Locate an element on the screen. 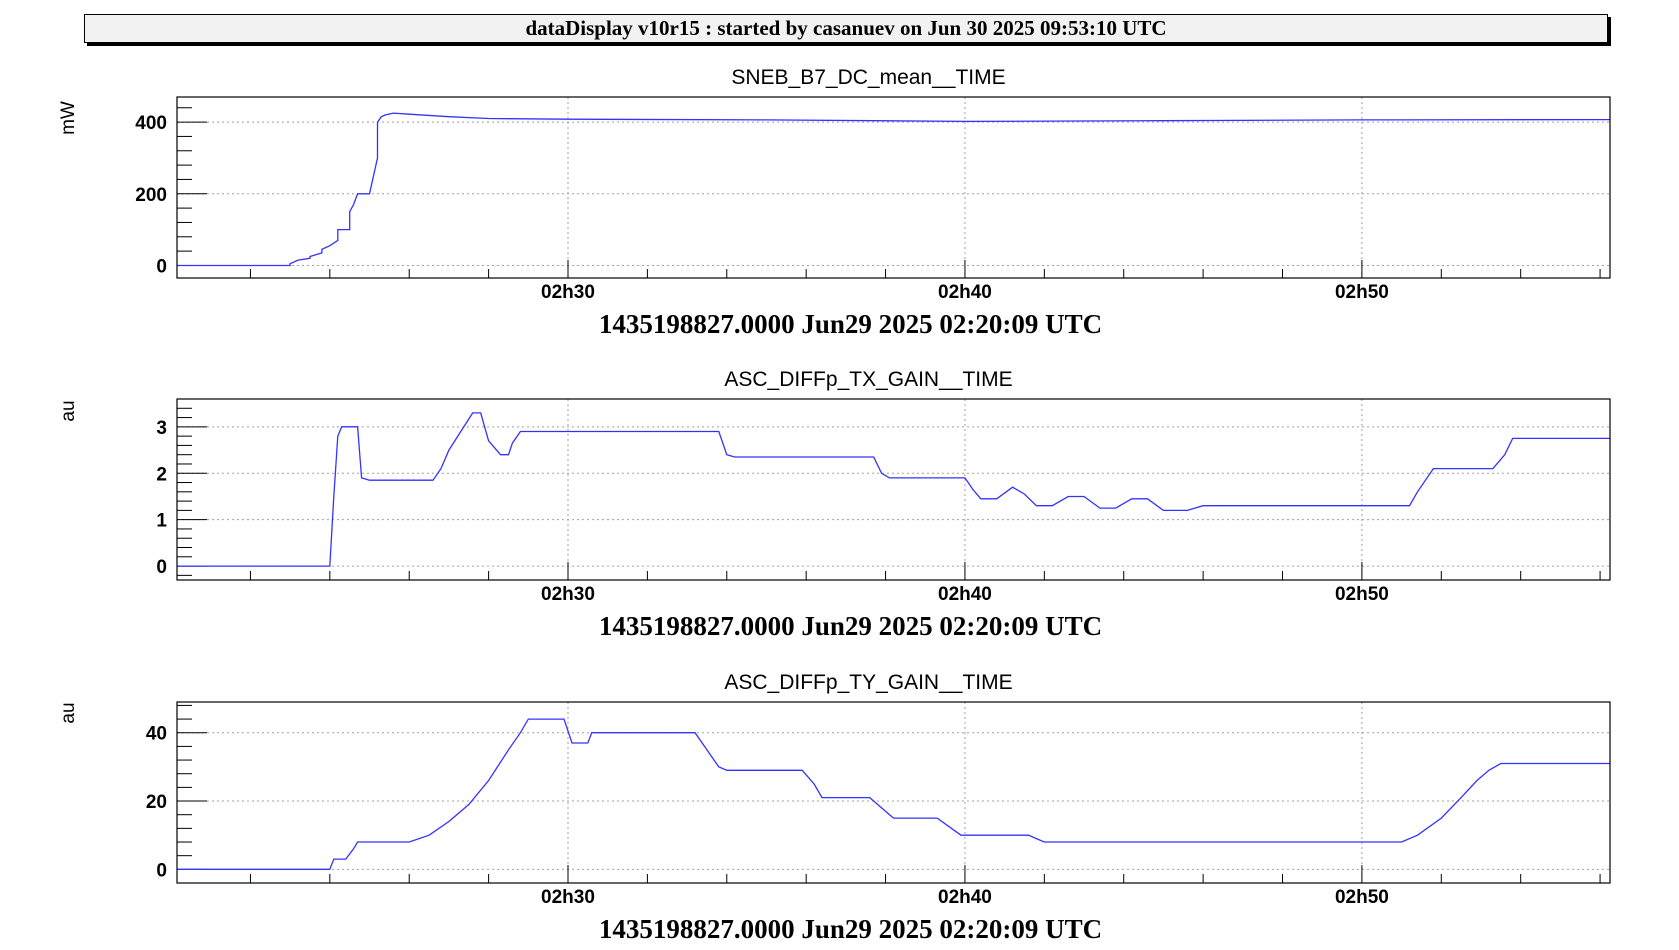 This screenshot has height=950, width=1679. y-tick-label: 2 is located at coordinates (161, 474).